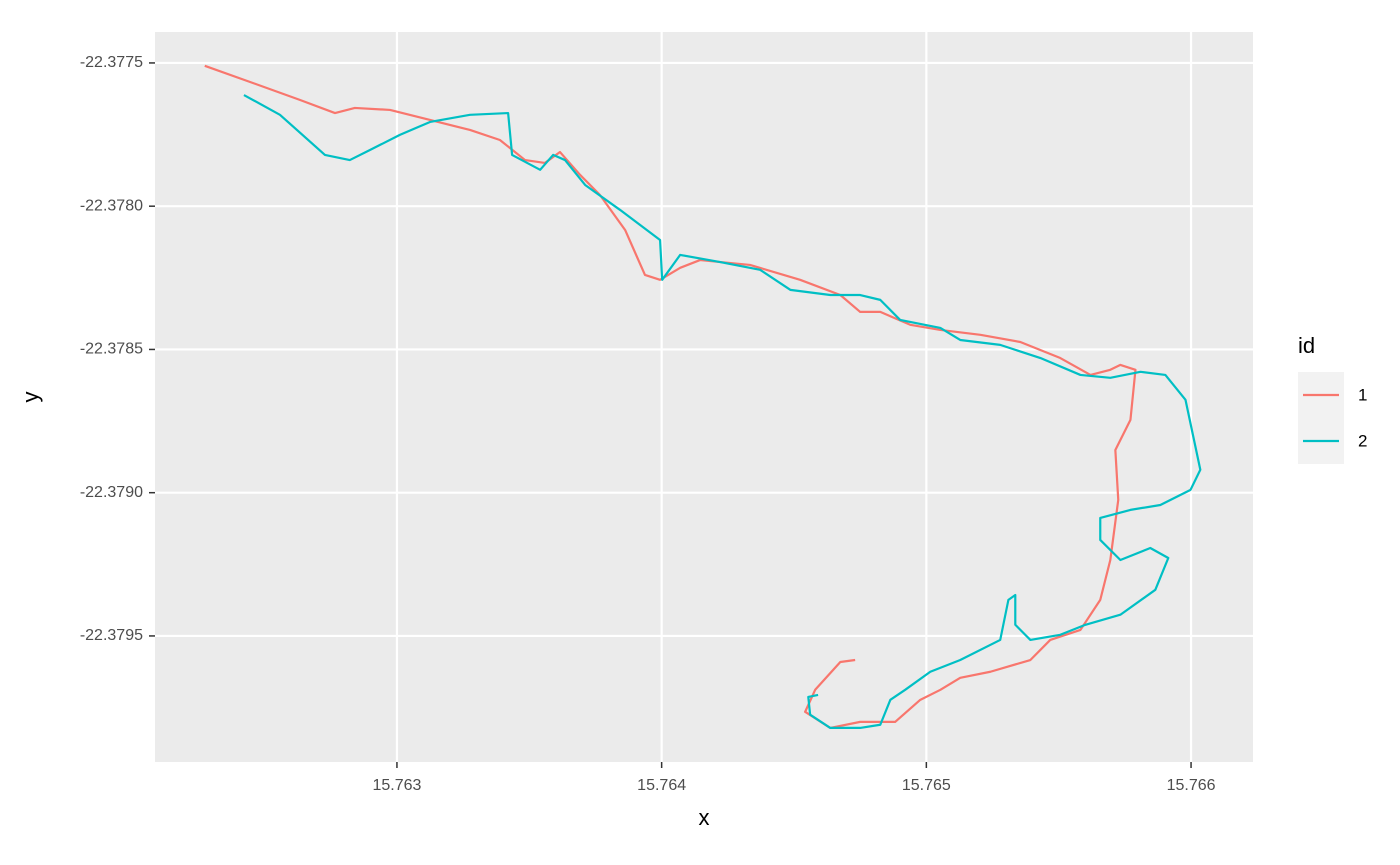 The image size is (1400, 865). What do you see at coordinates (926, 785) in the screenshot?
I see `x-tick-label: 15.765` at bounding box center [926, 785].